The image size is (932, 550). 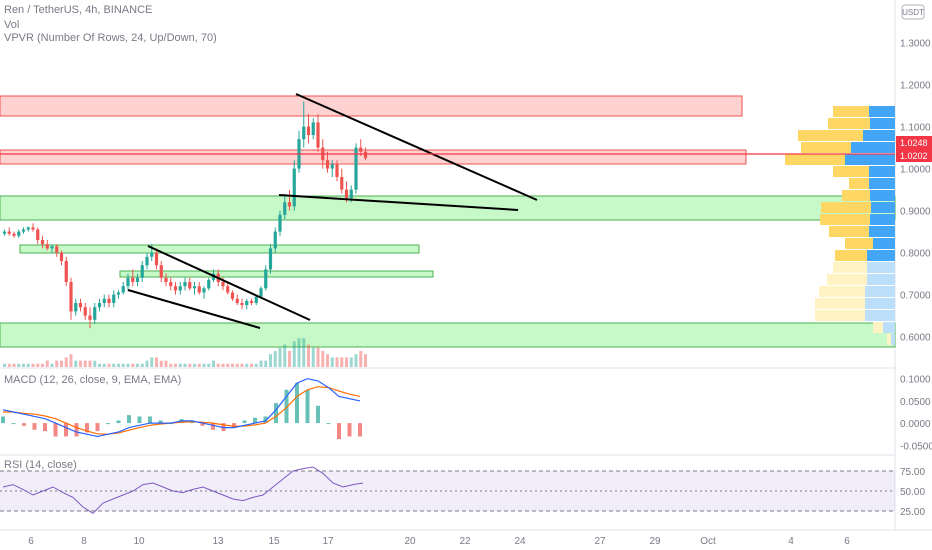 What do you see at coordinates (439, 541) in the screenshot?
I see `time-axis: 6 8 10 13 15 17 20 22 24 27 29 Oct 4 6` at bounding box center [439, 541].